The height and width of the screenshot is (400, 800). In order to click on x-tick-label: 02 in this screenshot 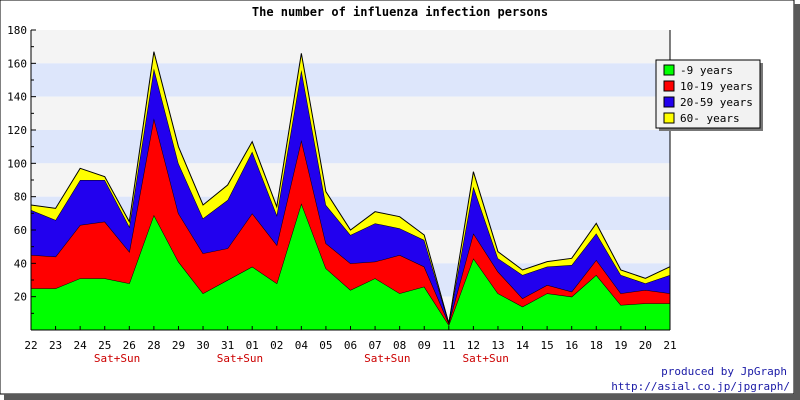, I will do `click(276, 345)`.